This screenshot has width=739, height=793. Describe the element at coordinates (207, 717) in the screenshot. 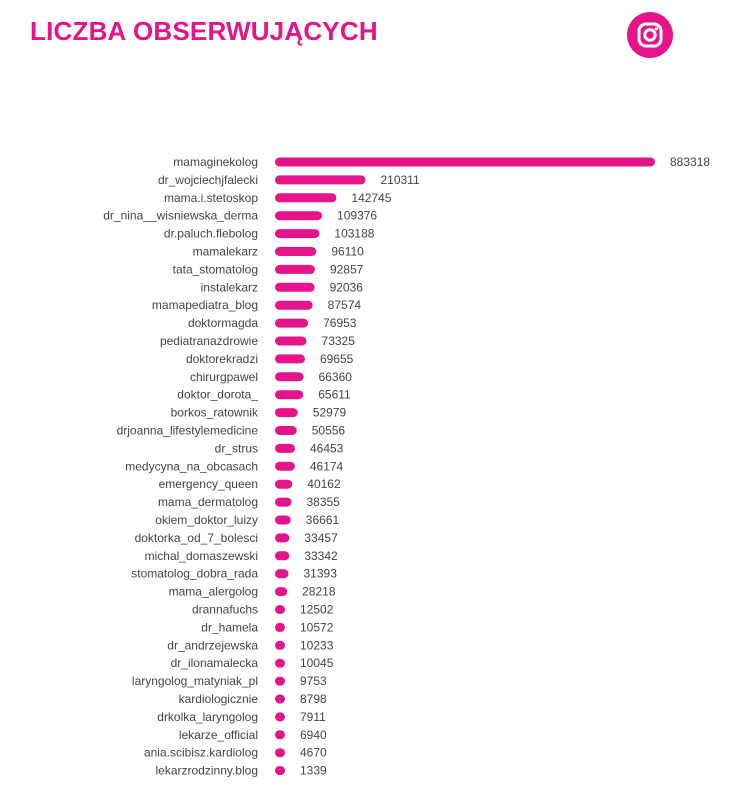

I see `category-label: drkolka_laryngolog` at that location.